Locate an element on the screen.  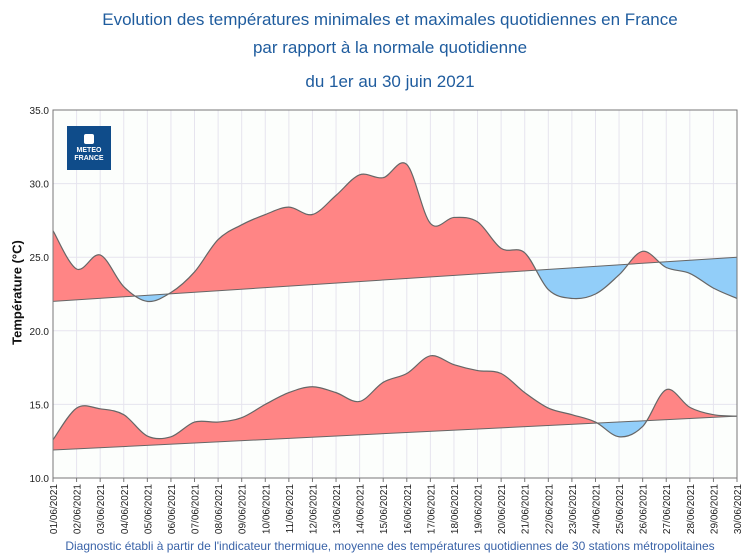
y-tick-label: 30.0 is located at coordinates (40, 185).